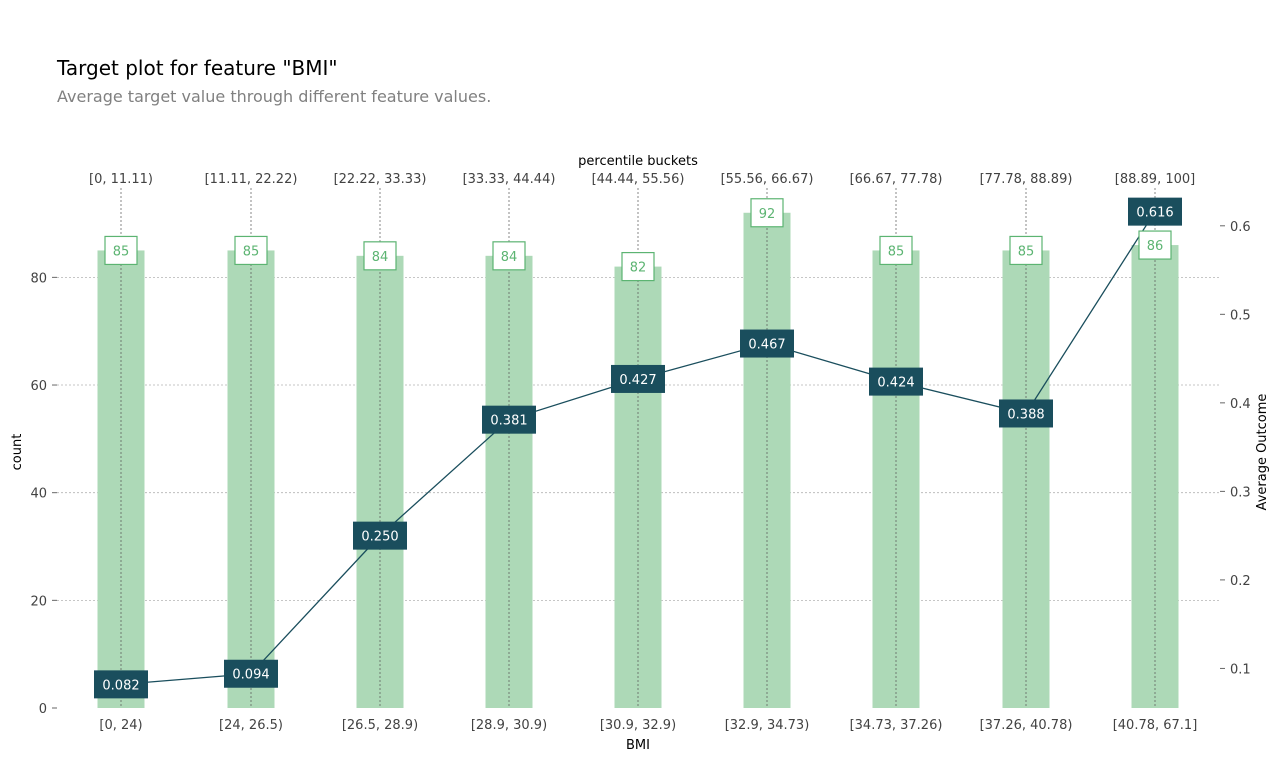  I want to click on chart-title: Target plot for feature "BMI", so click(197, 68).